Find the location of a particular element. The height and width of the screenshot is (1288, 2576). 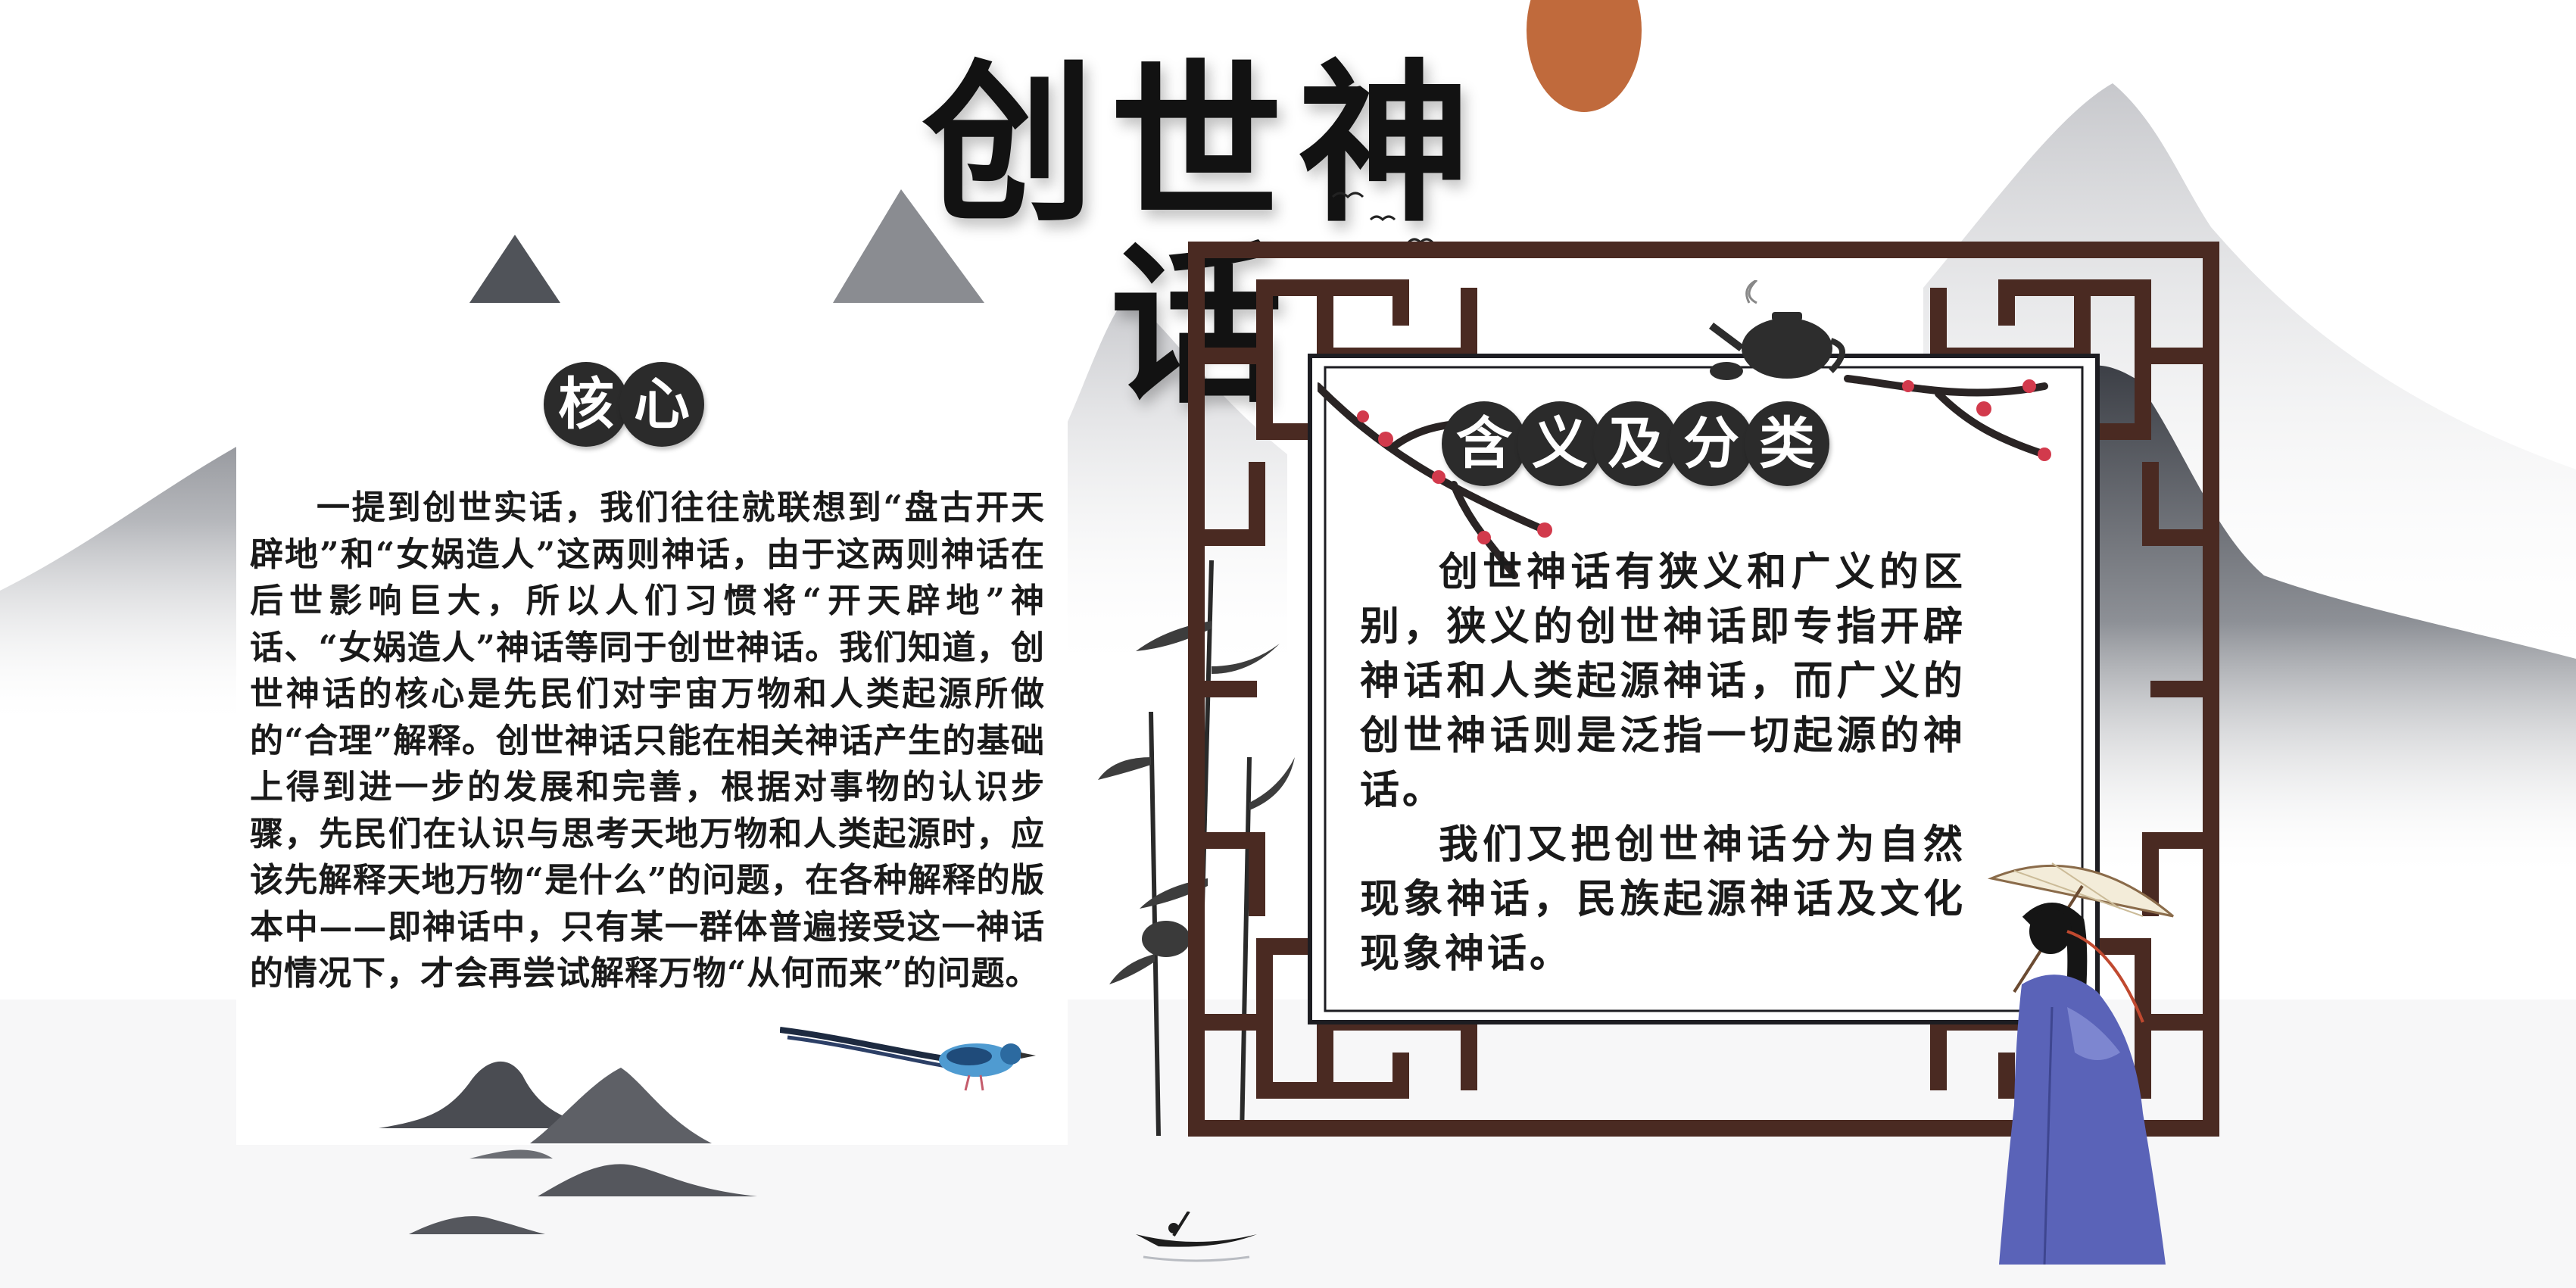

boat-icon is located at coordinates (1196, 1237).